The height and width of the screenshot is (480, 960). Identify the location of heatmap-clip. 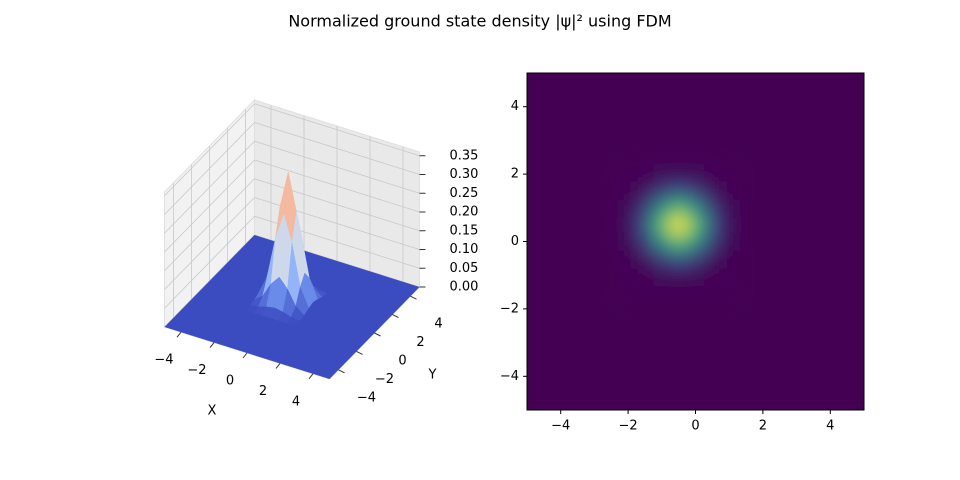
(679, 233).